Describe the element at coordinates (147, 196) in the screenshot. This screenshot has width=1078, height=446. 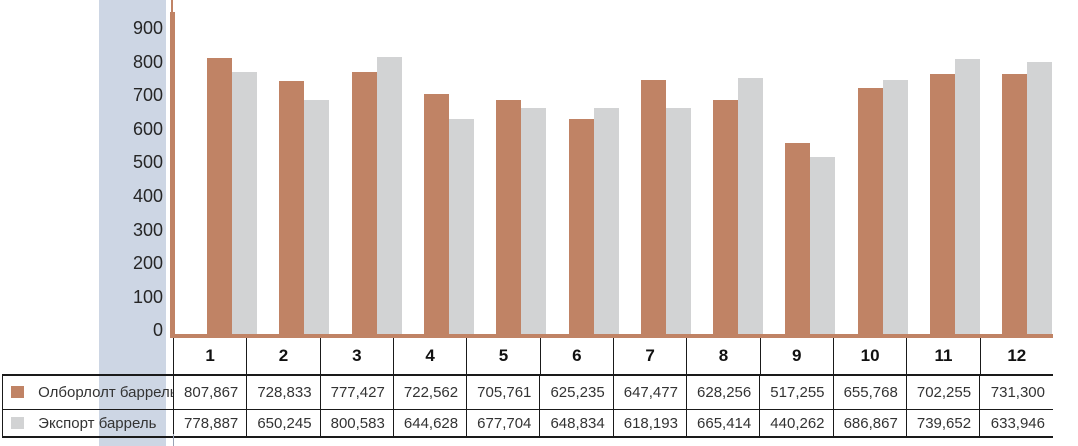
I see `y-axis-tick-label: 400` at that location.